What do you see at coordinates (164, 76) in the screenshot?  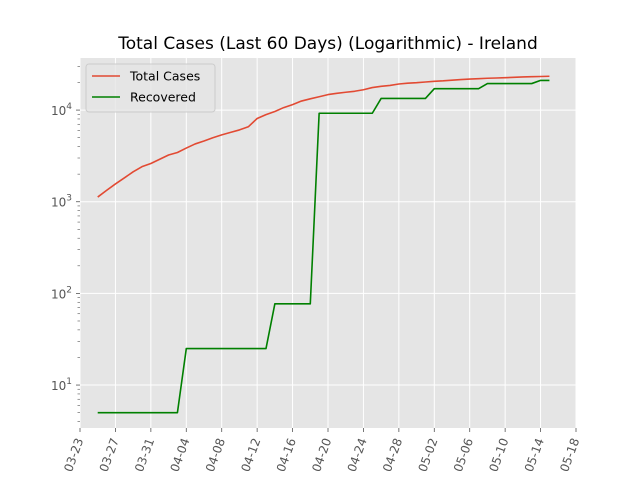 I see `legend-label: Total Cases` at bounding box center [164, 76].